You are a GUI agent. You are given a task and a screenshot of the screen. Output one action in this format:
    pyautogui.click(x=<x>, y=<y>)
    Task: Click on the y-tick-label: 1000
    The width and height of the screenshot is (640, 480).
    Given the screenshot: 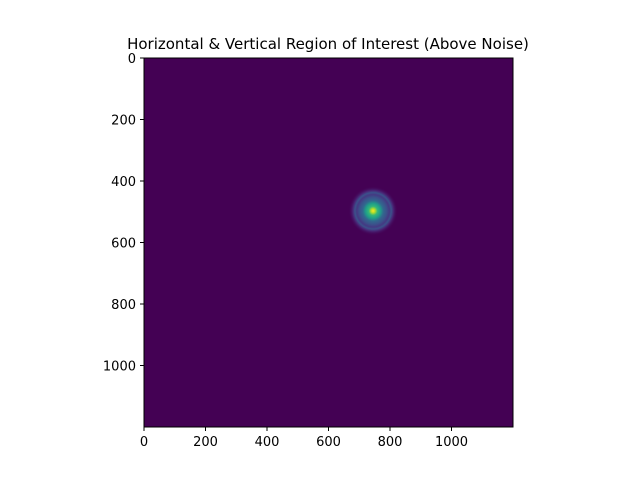 What is the action you would take?
    pyautogui.click(x=119, y=367)
    